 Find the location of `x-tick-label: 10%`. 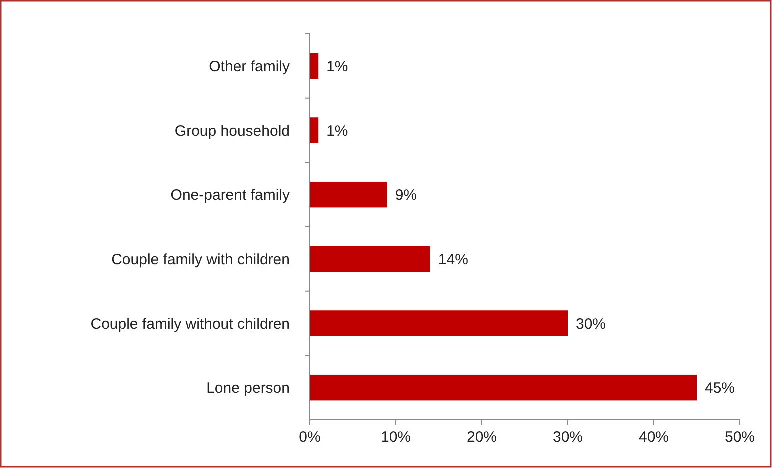

x-tick-label: 10% is located at coordinates (396, 437).